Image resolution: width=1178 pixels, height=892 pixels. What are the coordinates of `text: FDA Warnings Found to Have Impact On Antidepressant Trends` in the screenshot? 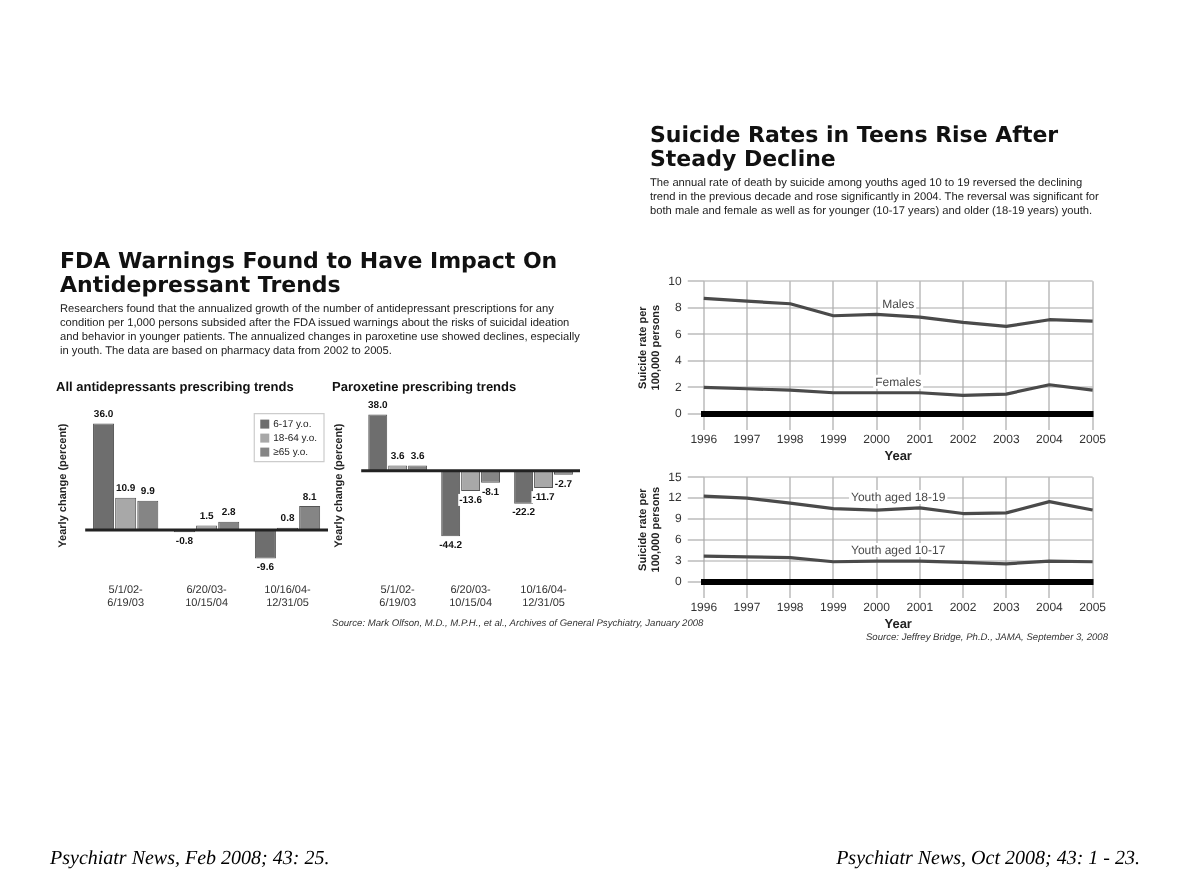 It's located at (310, 273).